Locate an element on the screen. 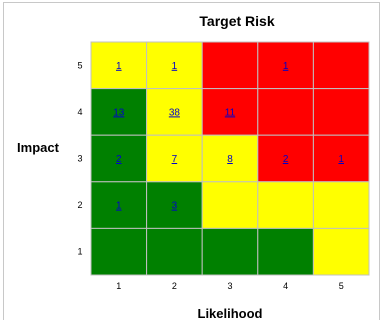 Image resolution: width=383 pixels, height=323 pixels. y-tick-label: 2 is located at coordinates (79, 205).